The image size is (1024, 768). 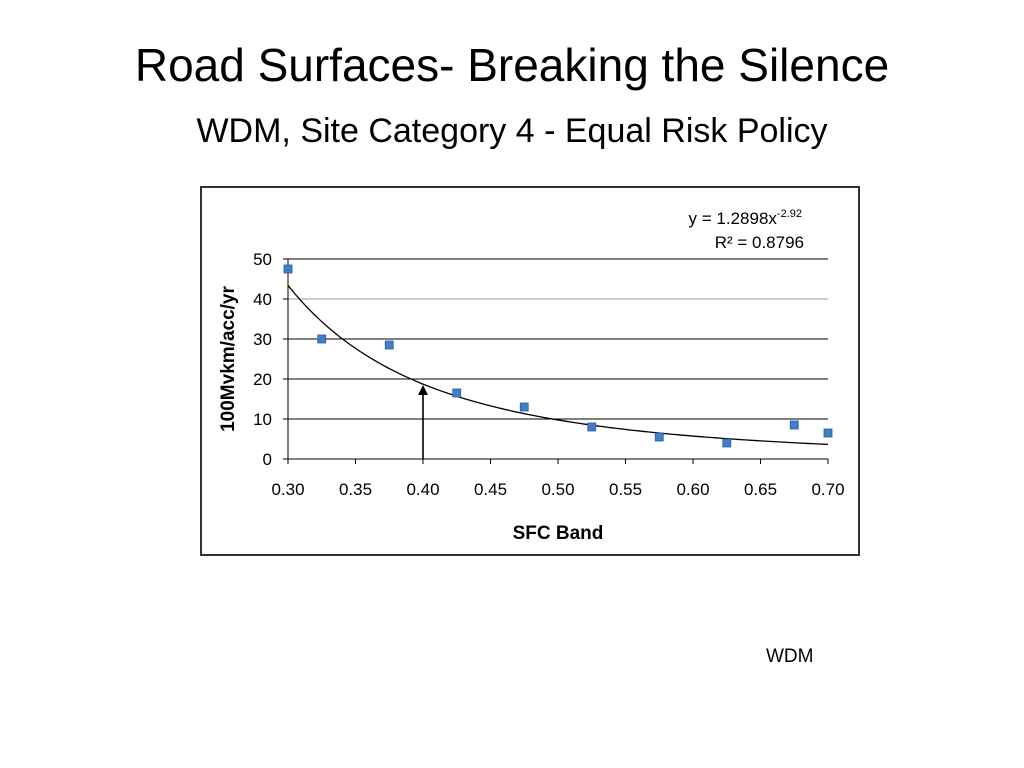 I want to click on r-squared-label: R² = 0.8796, so click(x=759, y=242).